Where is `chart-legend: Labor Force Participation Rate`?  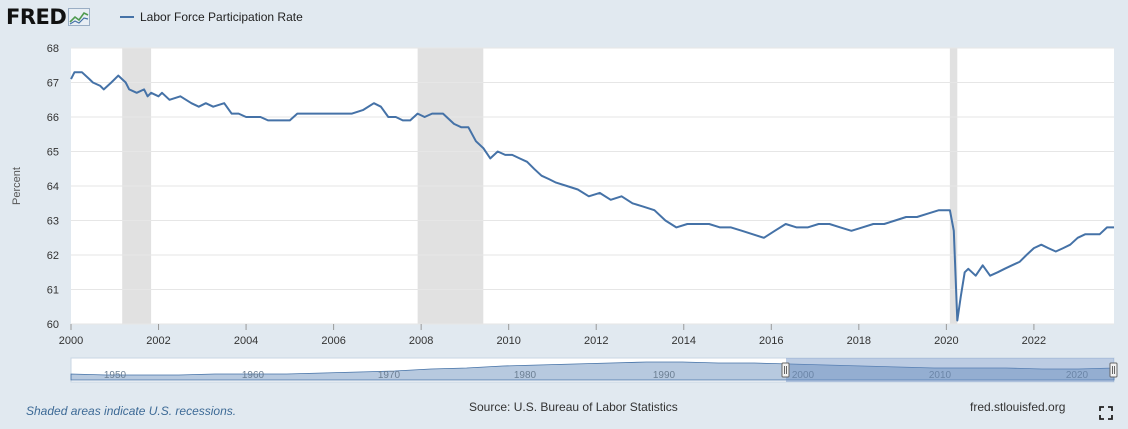 chart-legend: Labor Force Participation Rate is located at coordinates (211, 17).